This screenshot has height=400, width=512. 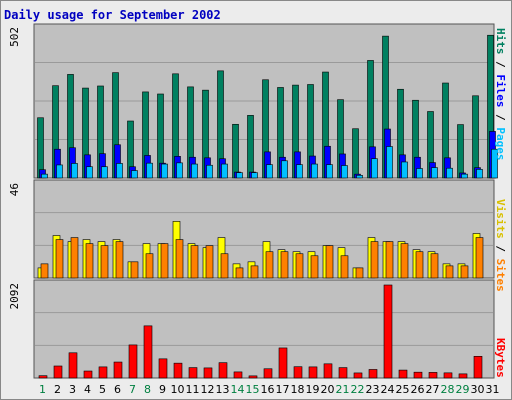 I want to click on x-tick-day-18: 18, so click(x=298, y=389).